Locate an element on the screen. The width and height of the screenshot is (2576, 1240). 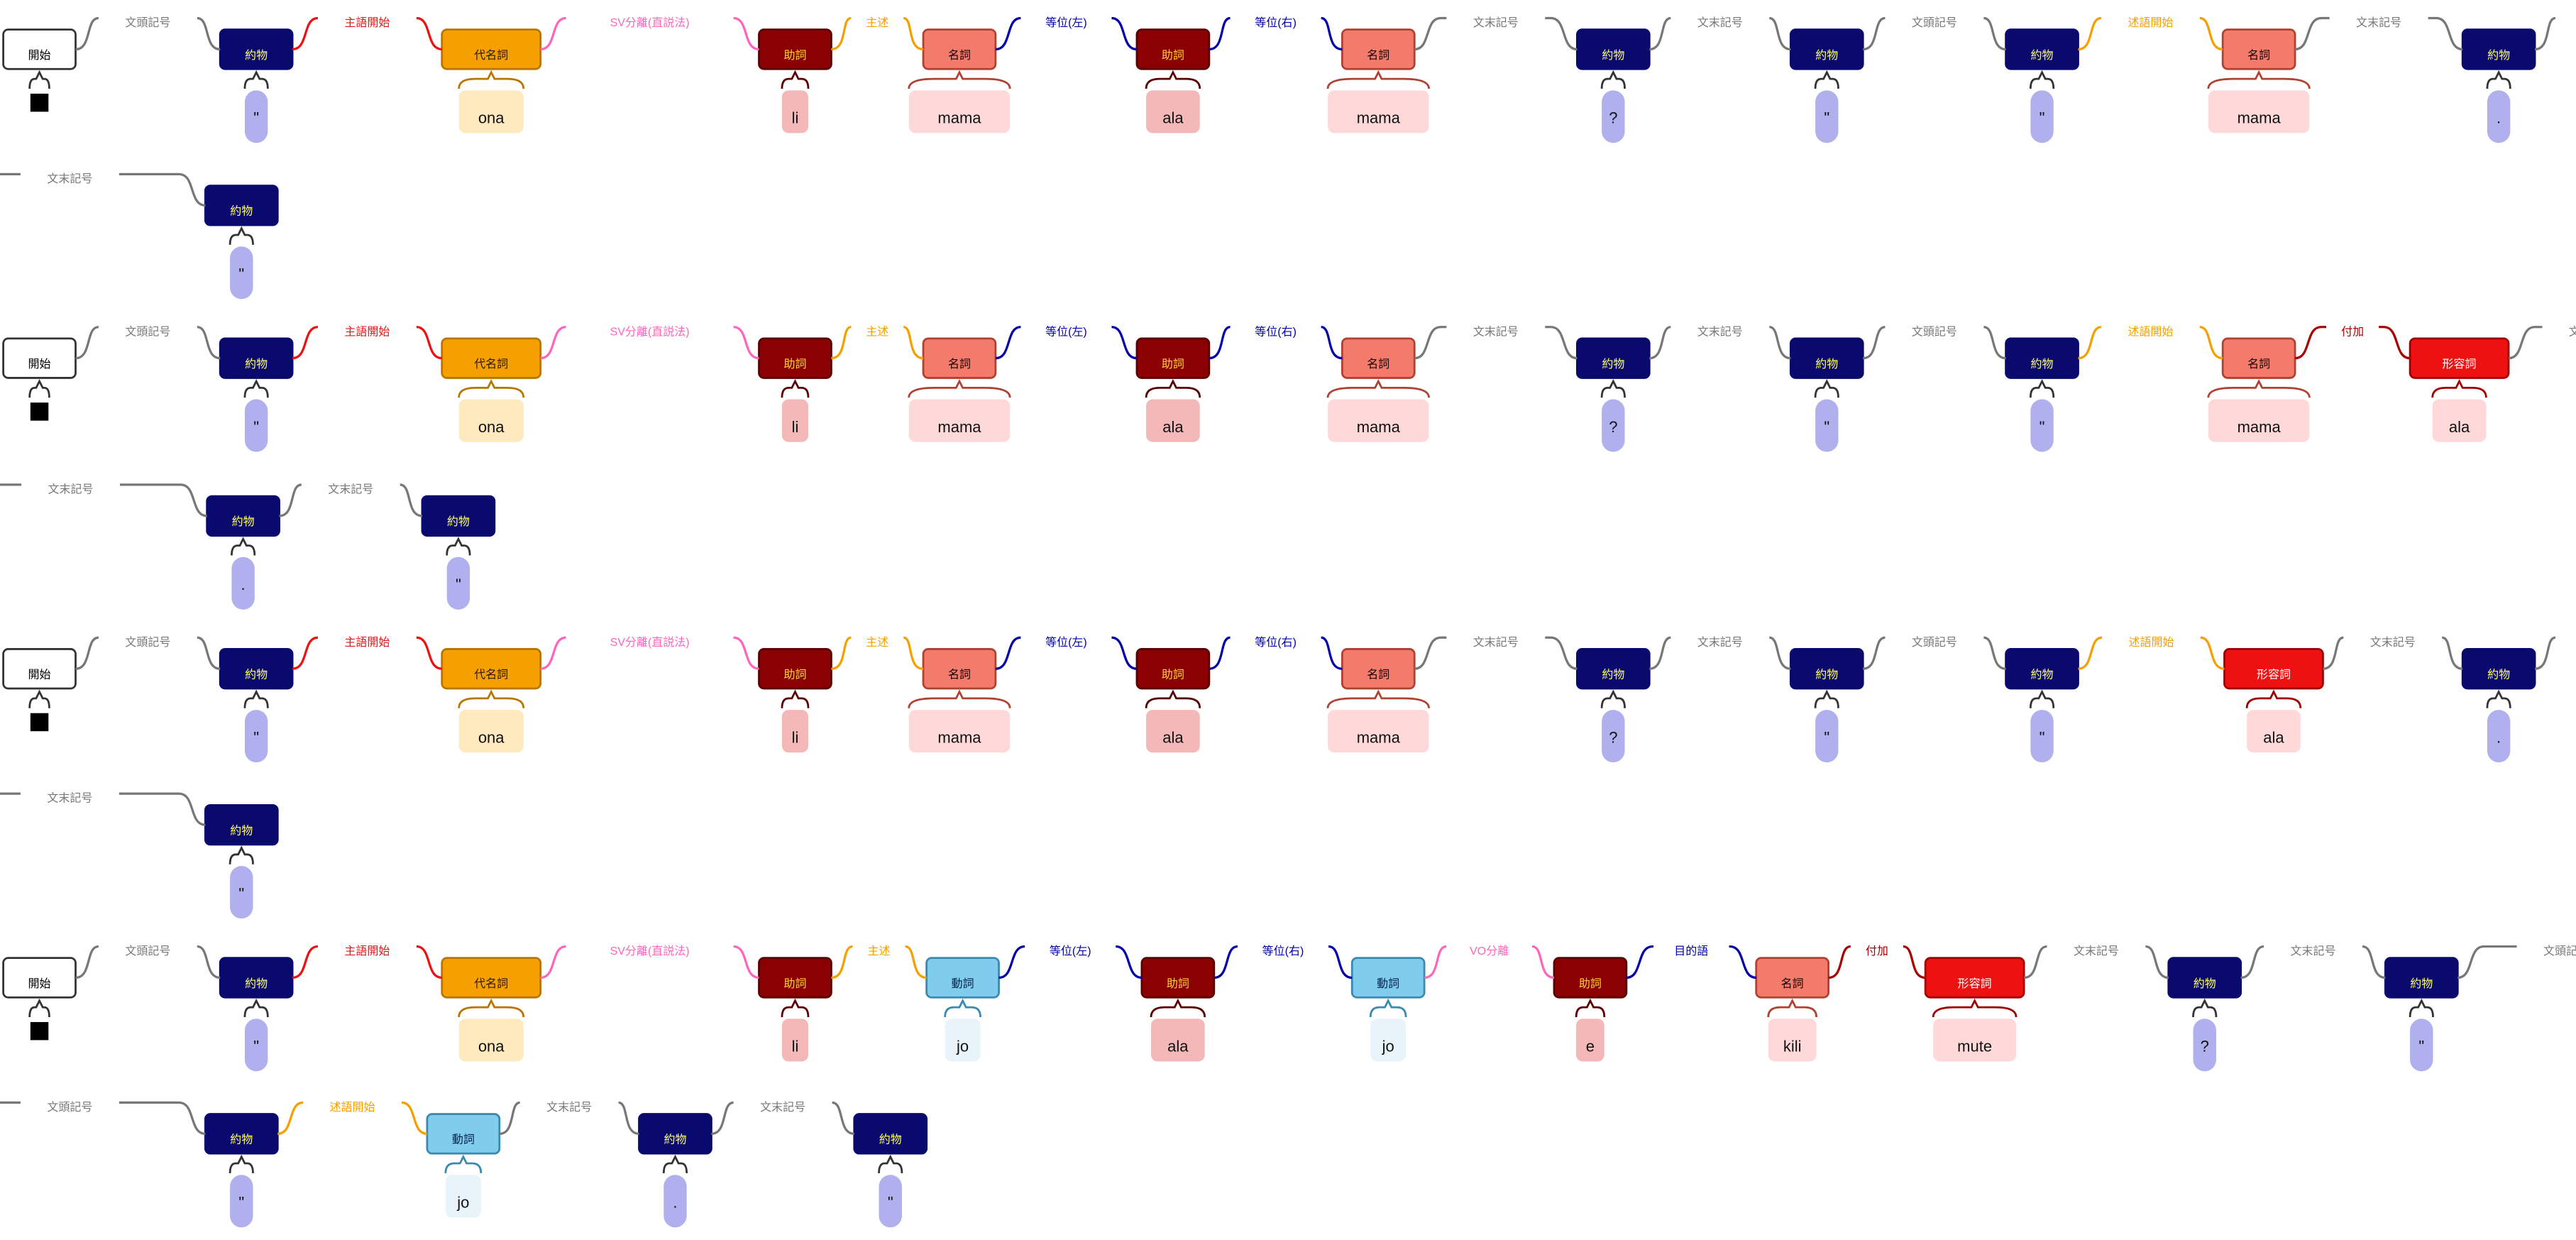
word: kili is located at coordinates (1792, 1046).